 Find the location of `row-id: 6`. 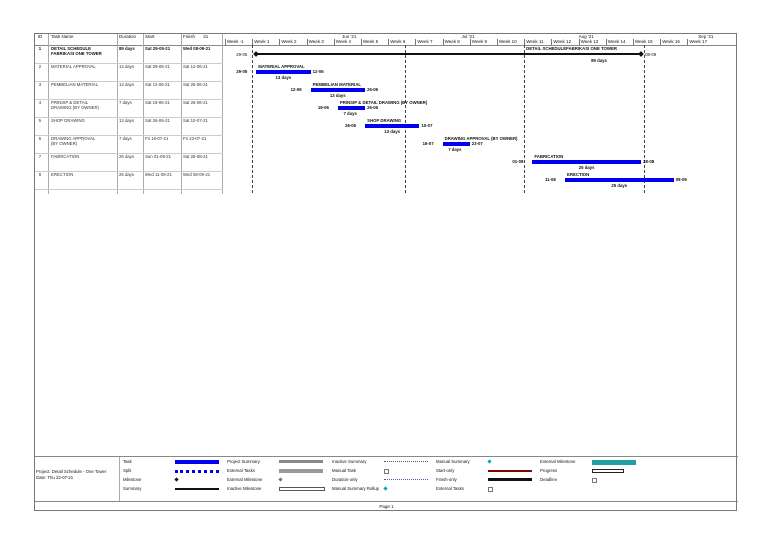

row-id: 6 is located at coordinates (40, 138).